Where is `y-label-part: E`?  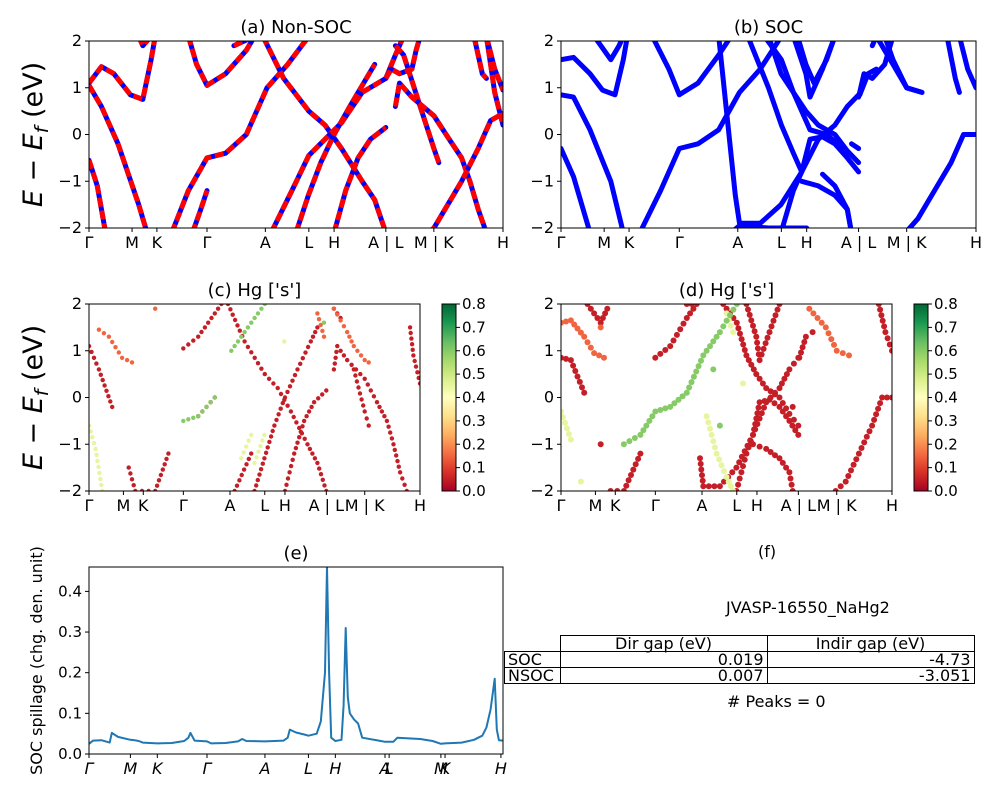 y-label-part: E is located at coordinates (33, 141).